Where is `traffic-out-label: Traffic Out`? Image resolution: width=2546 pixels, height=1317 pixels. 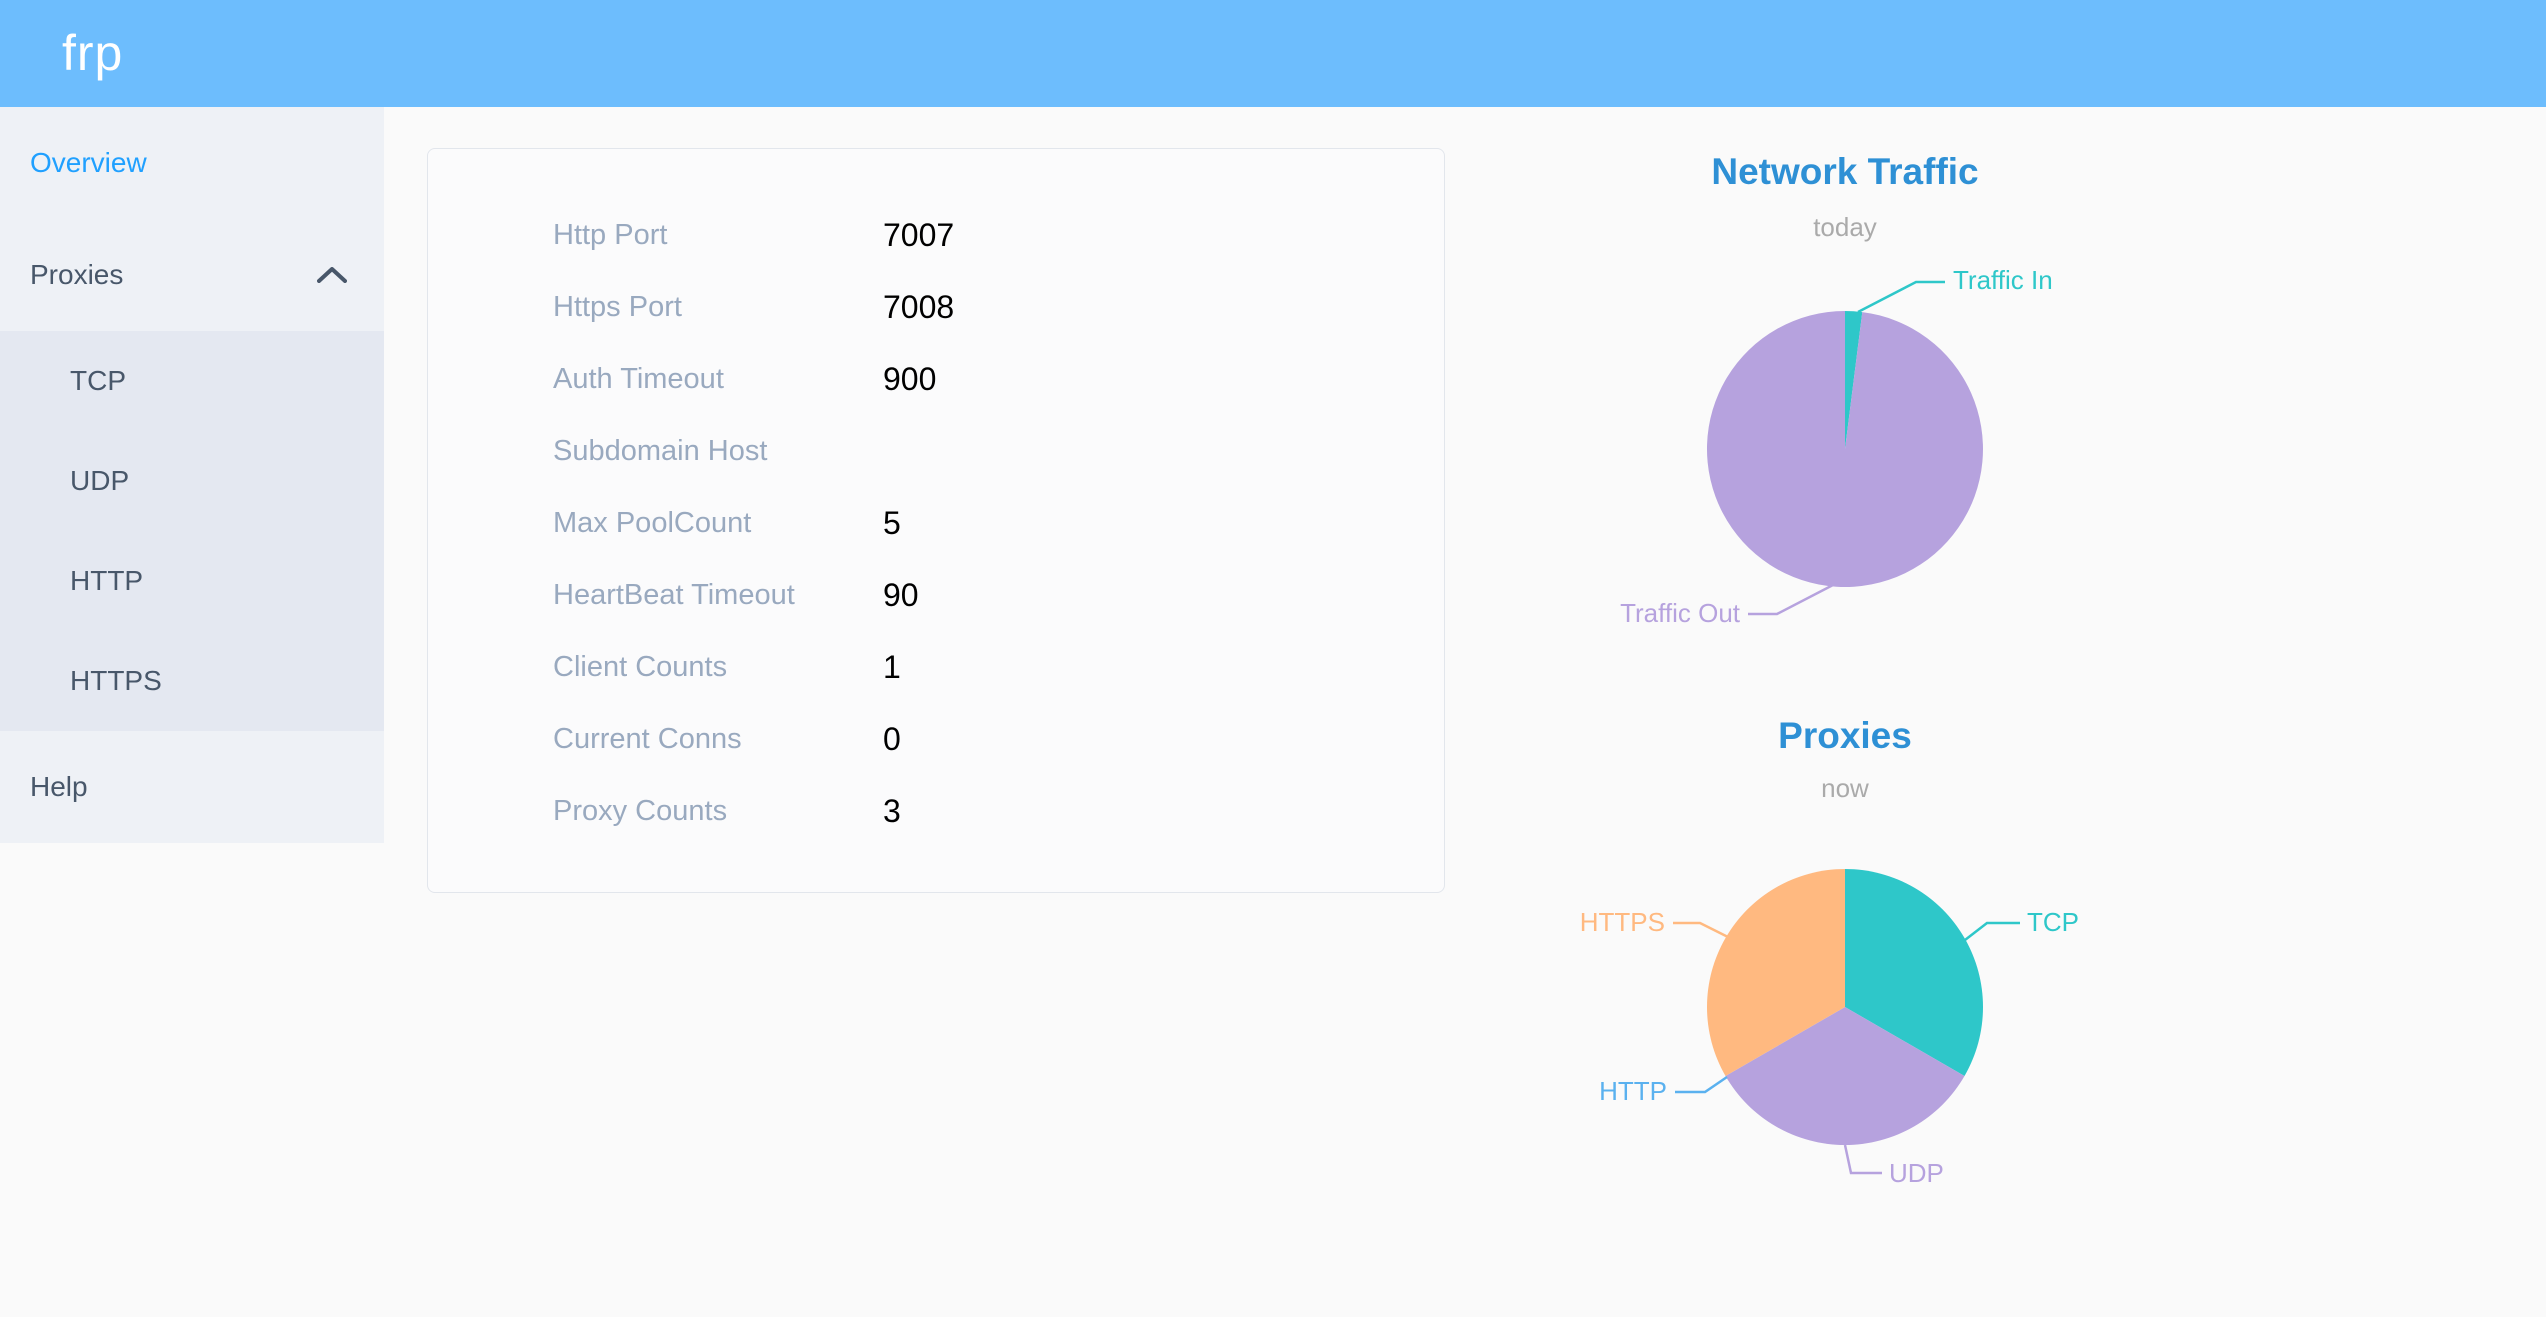 traffic-out-label: Traffic Out is located at coordinates (1680, 613).